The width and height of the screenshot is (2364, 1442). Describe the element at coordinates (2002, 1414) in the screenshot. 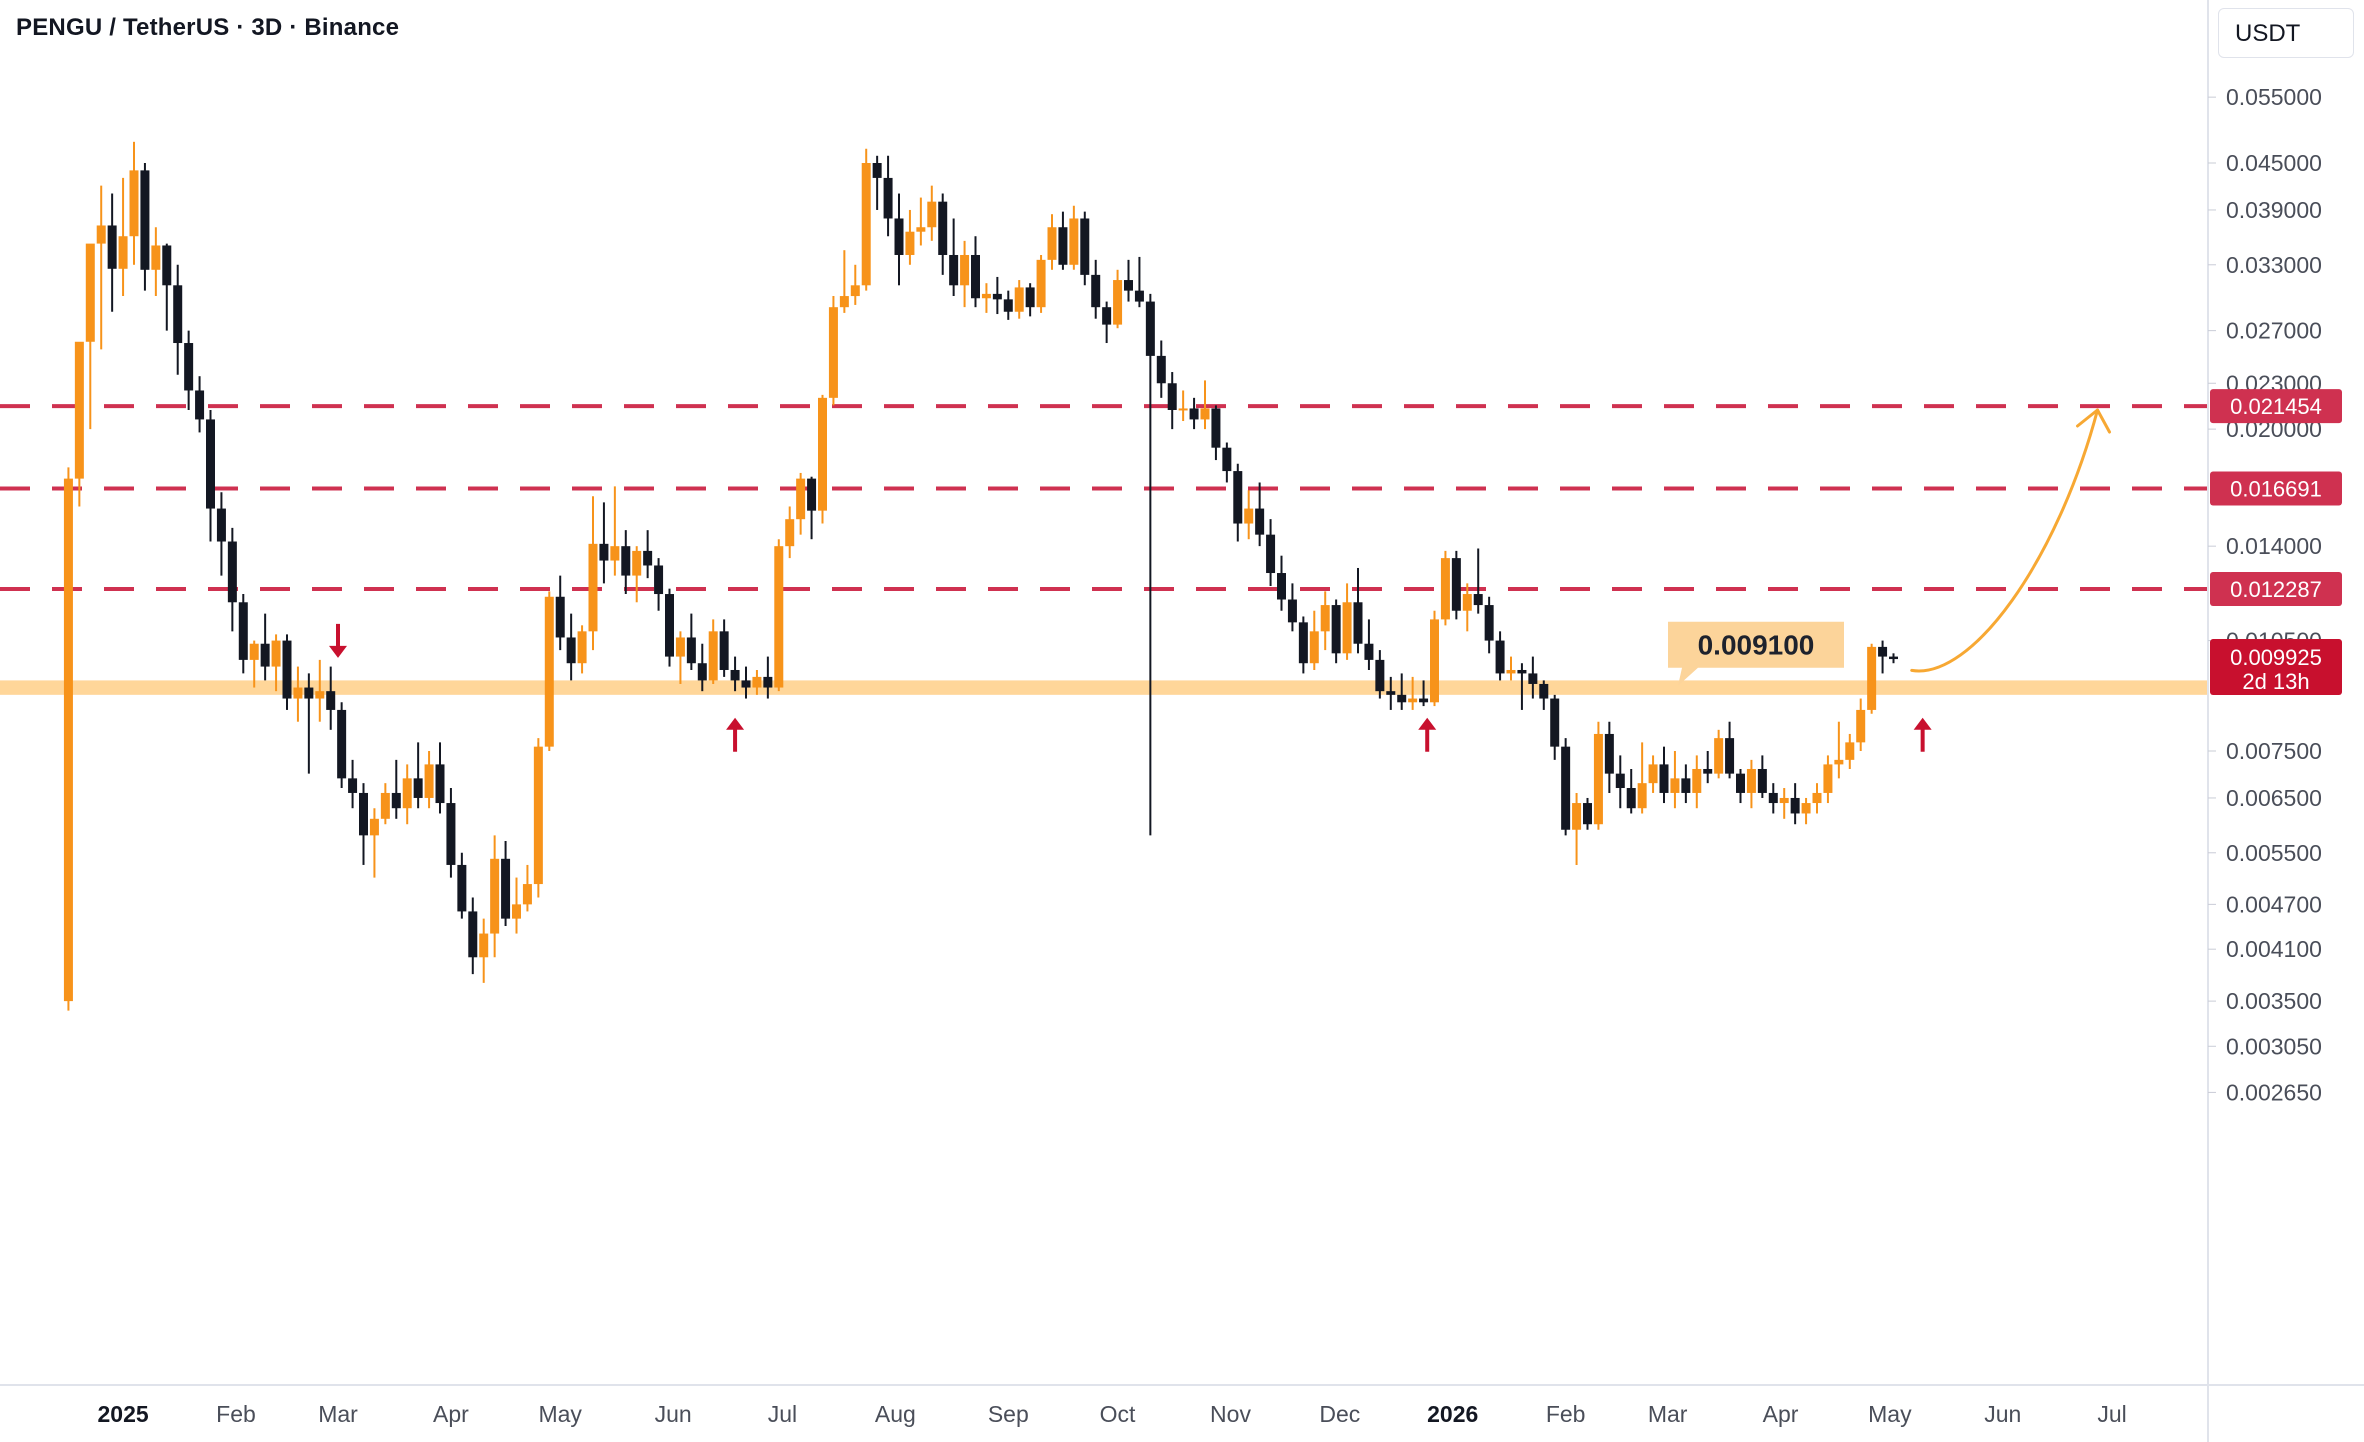

I see `x-tick-label: Jun` at that location.